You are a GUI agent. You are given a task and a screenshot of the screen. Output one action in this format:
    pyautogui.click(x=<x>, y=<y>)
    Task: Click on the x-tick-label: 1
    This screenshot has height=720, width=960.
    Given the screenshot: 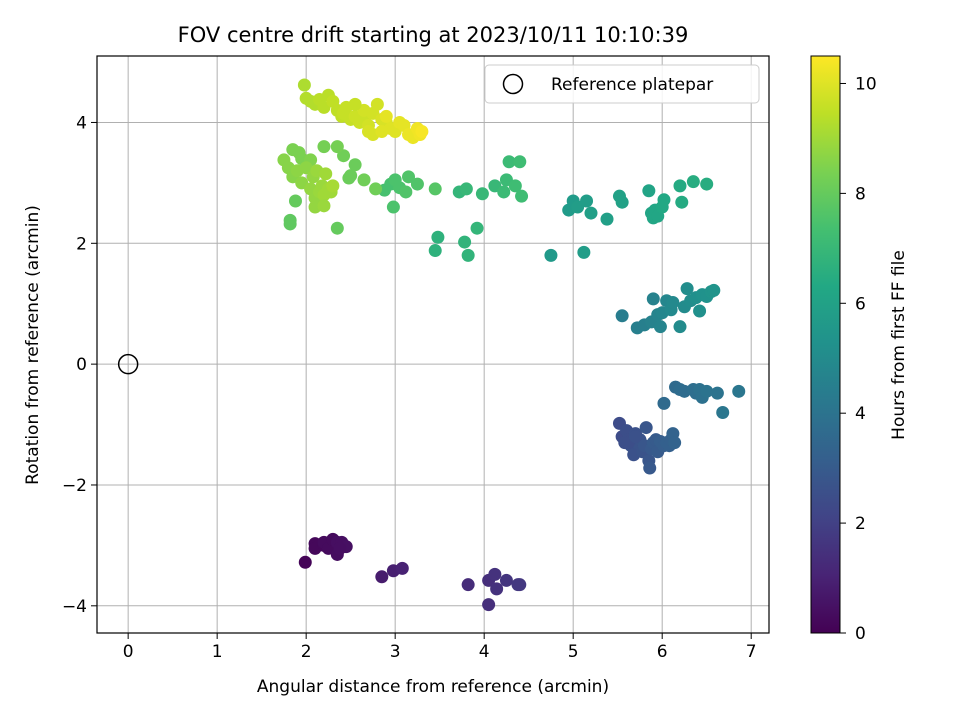 What is the action you would take?
    pyautogui.click(x=217, y=652)
    